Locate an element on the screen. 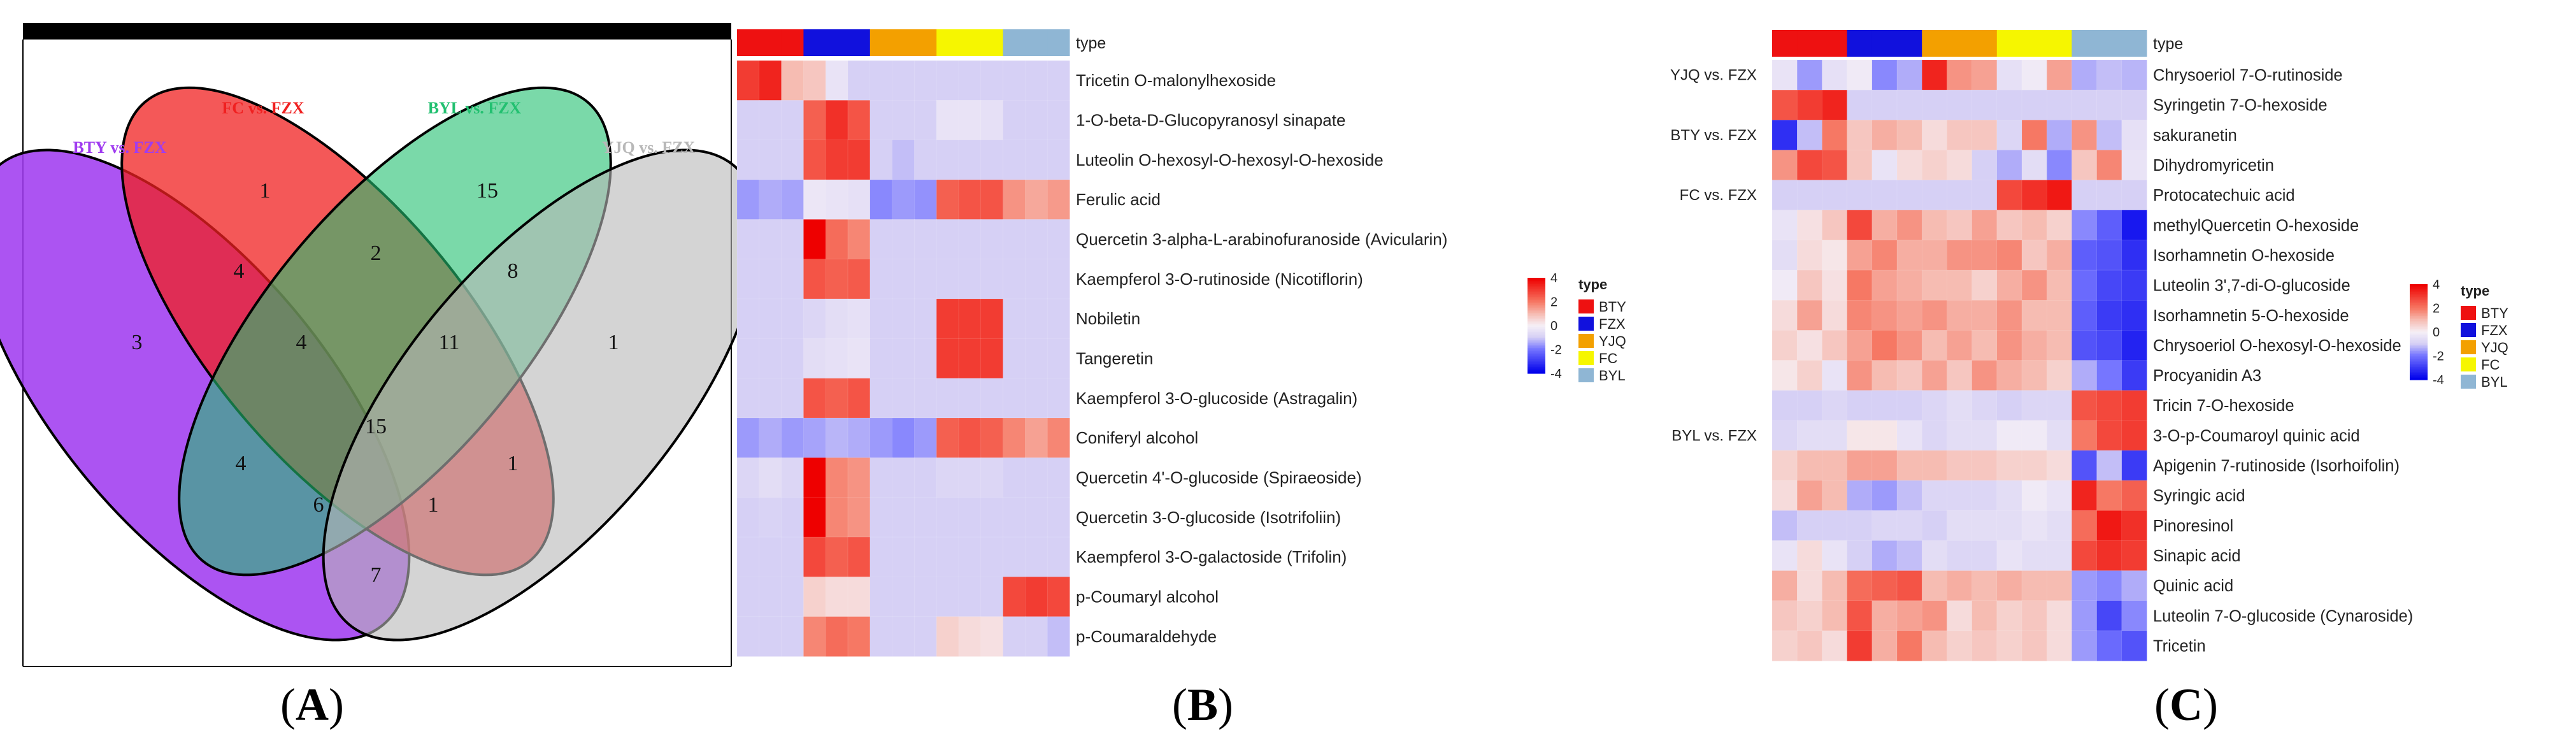 This screenshot has width=2576, height=748. type-cell-byl is located at coordinates (2109, 44).